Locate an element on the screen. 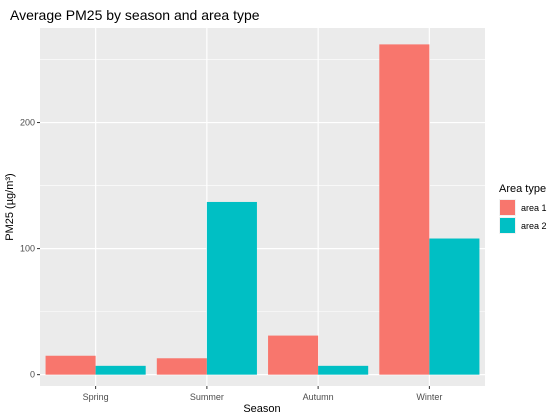 The width and height of the screenshot is (550, 418). x-tick-label: Summer is located at coordinates (207, 397).